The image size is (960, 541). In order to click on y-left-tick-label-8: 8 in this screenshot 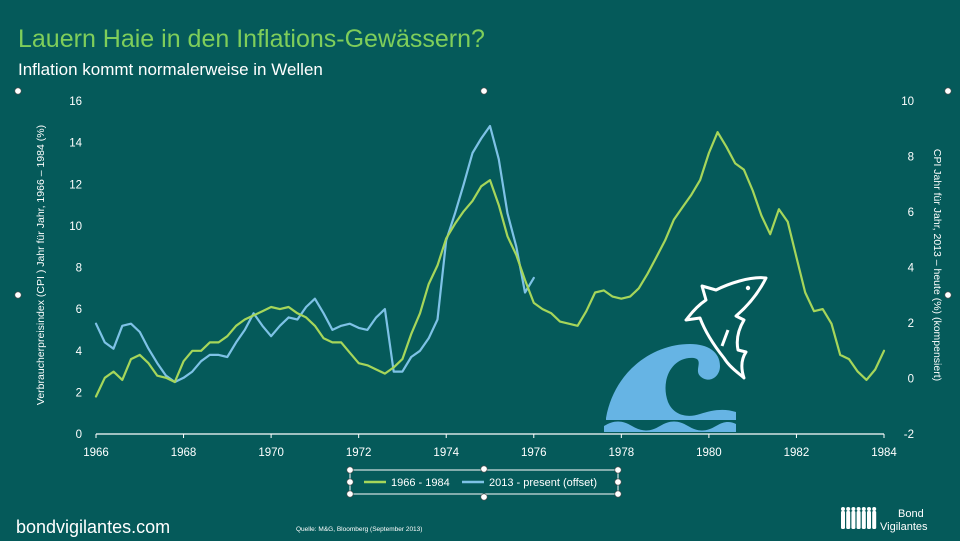, I will do `click(79, 269)`.